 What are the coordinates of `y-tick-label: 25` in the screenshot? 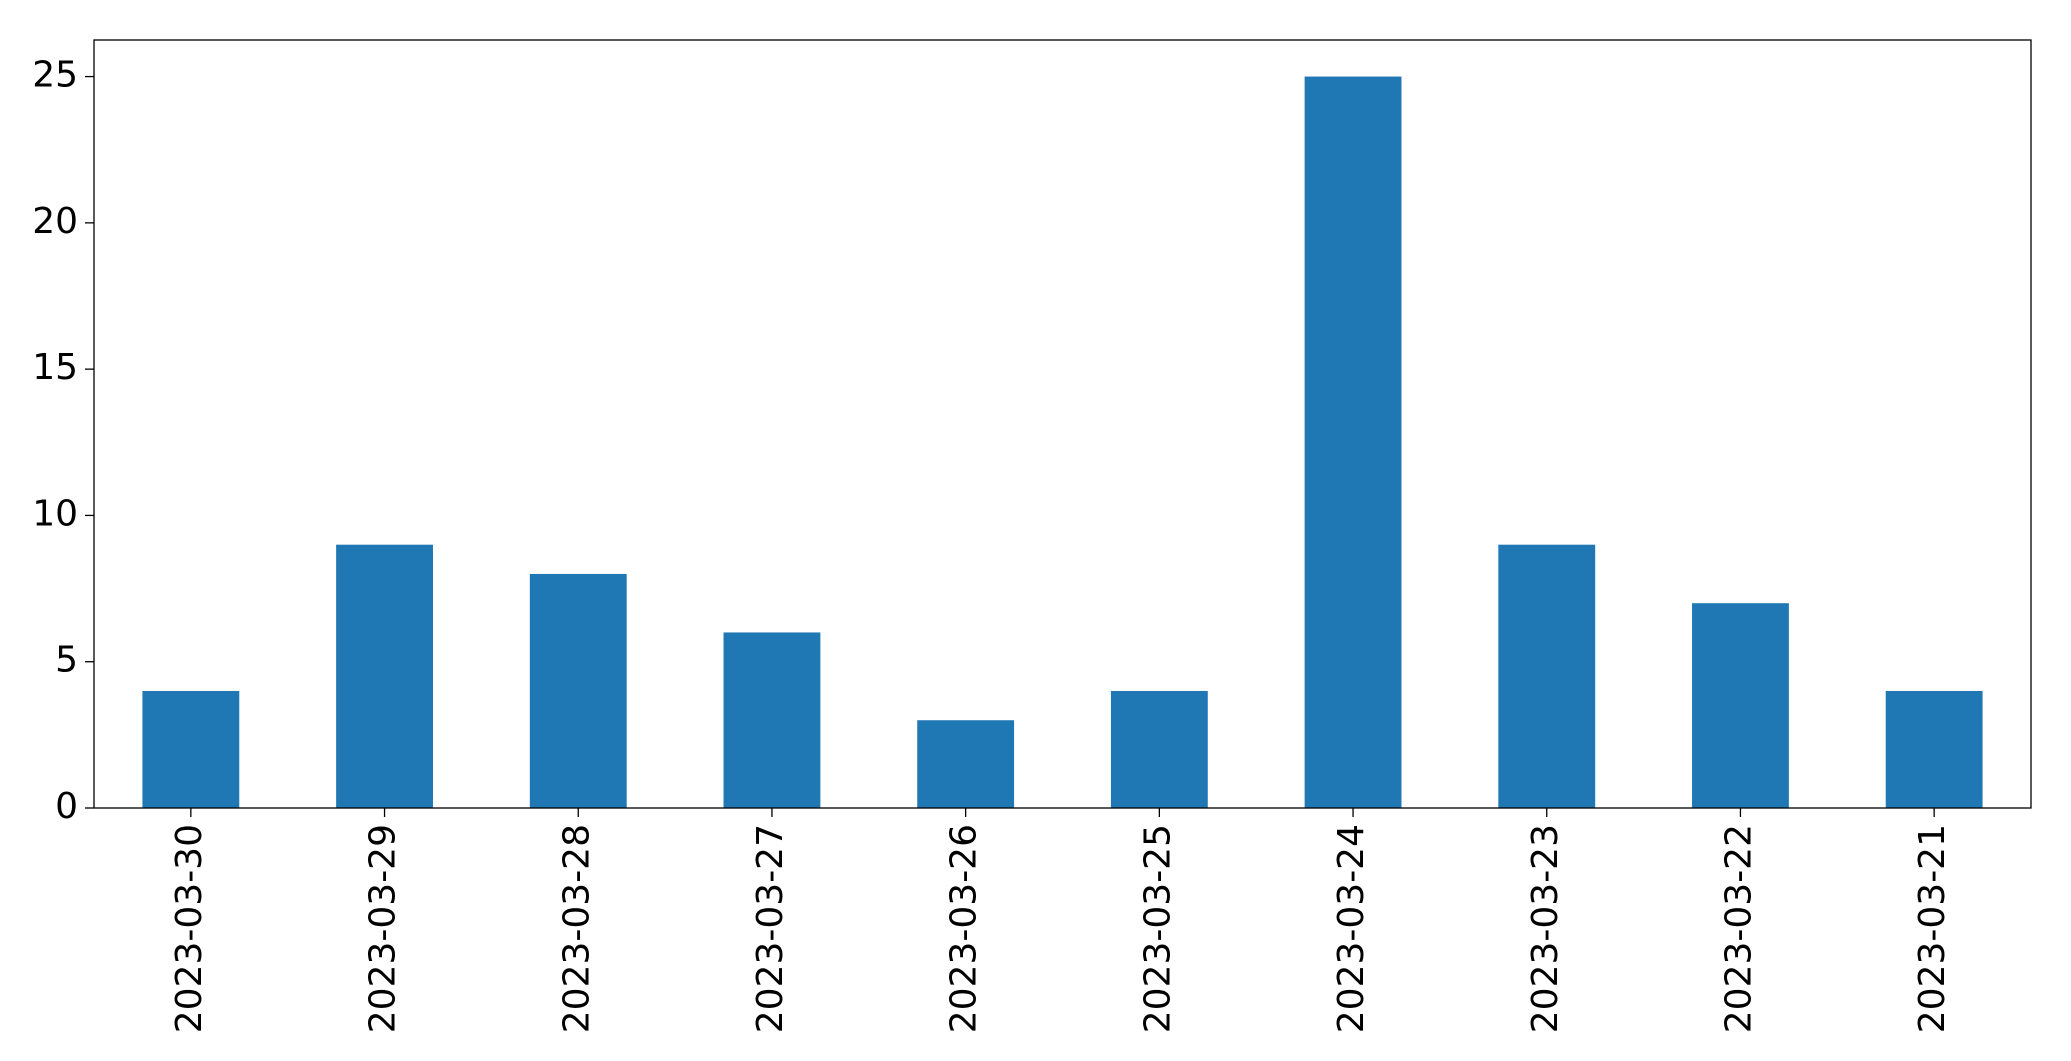 It's located at (55, 75).